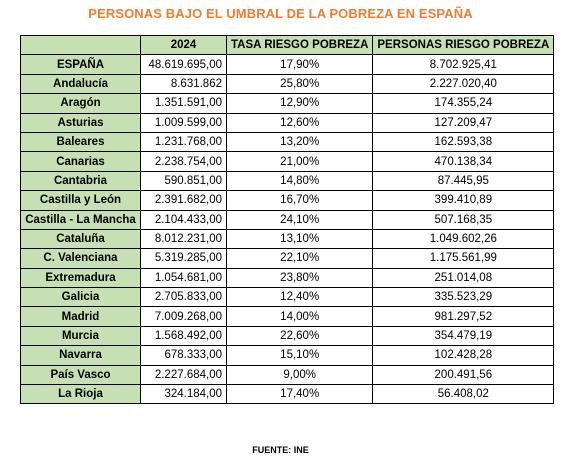  What do you see at coordinates (183, 355) in the screenshot?
I see `row-population-cell: 678.333,00` at bounding box center [183, 355].